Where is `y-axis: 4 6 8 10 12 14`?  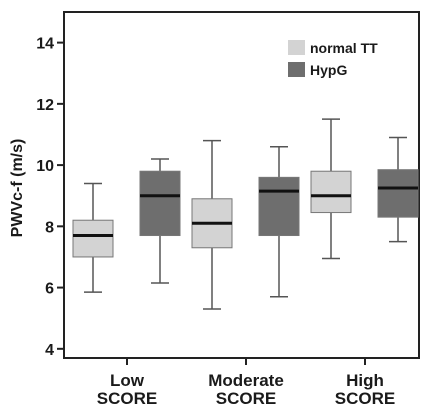 y-axis: 4 6 8 10 12 14 is located at coordinates (50, 197).